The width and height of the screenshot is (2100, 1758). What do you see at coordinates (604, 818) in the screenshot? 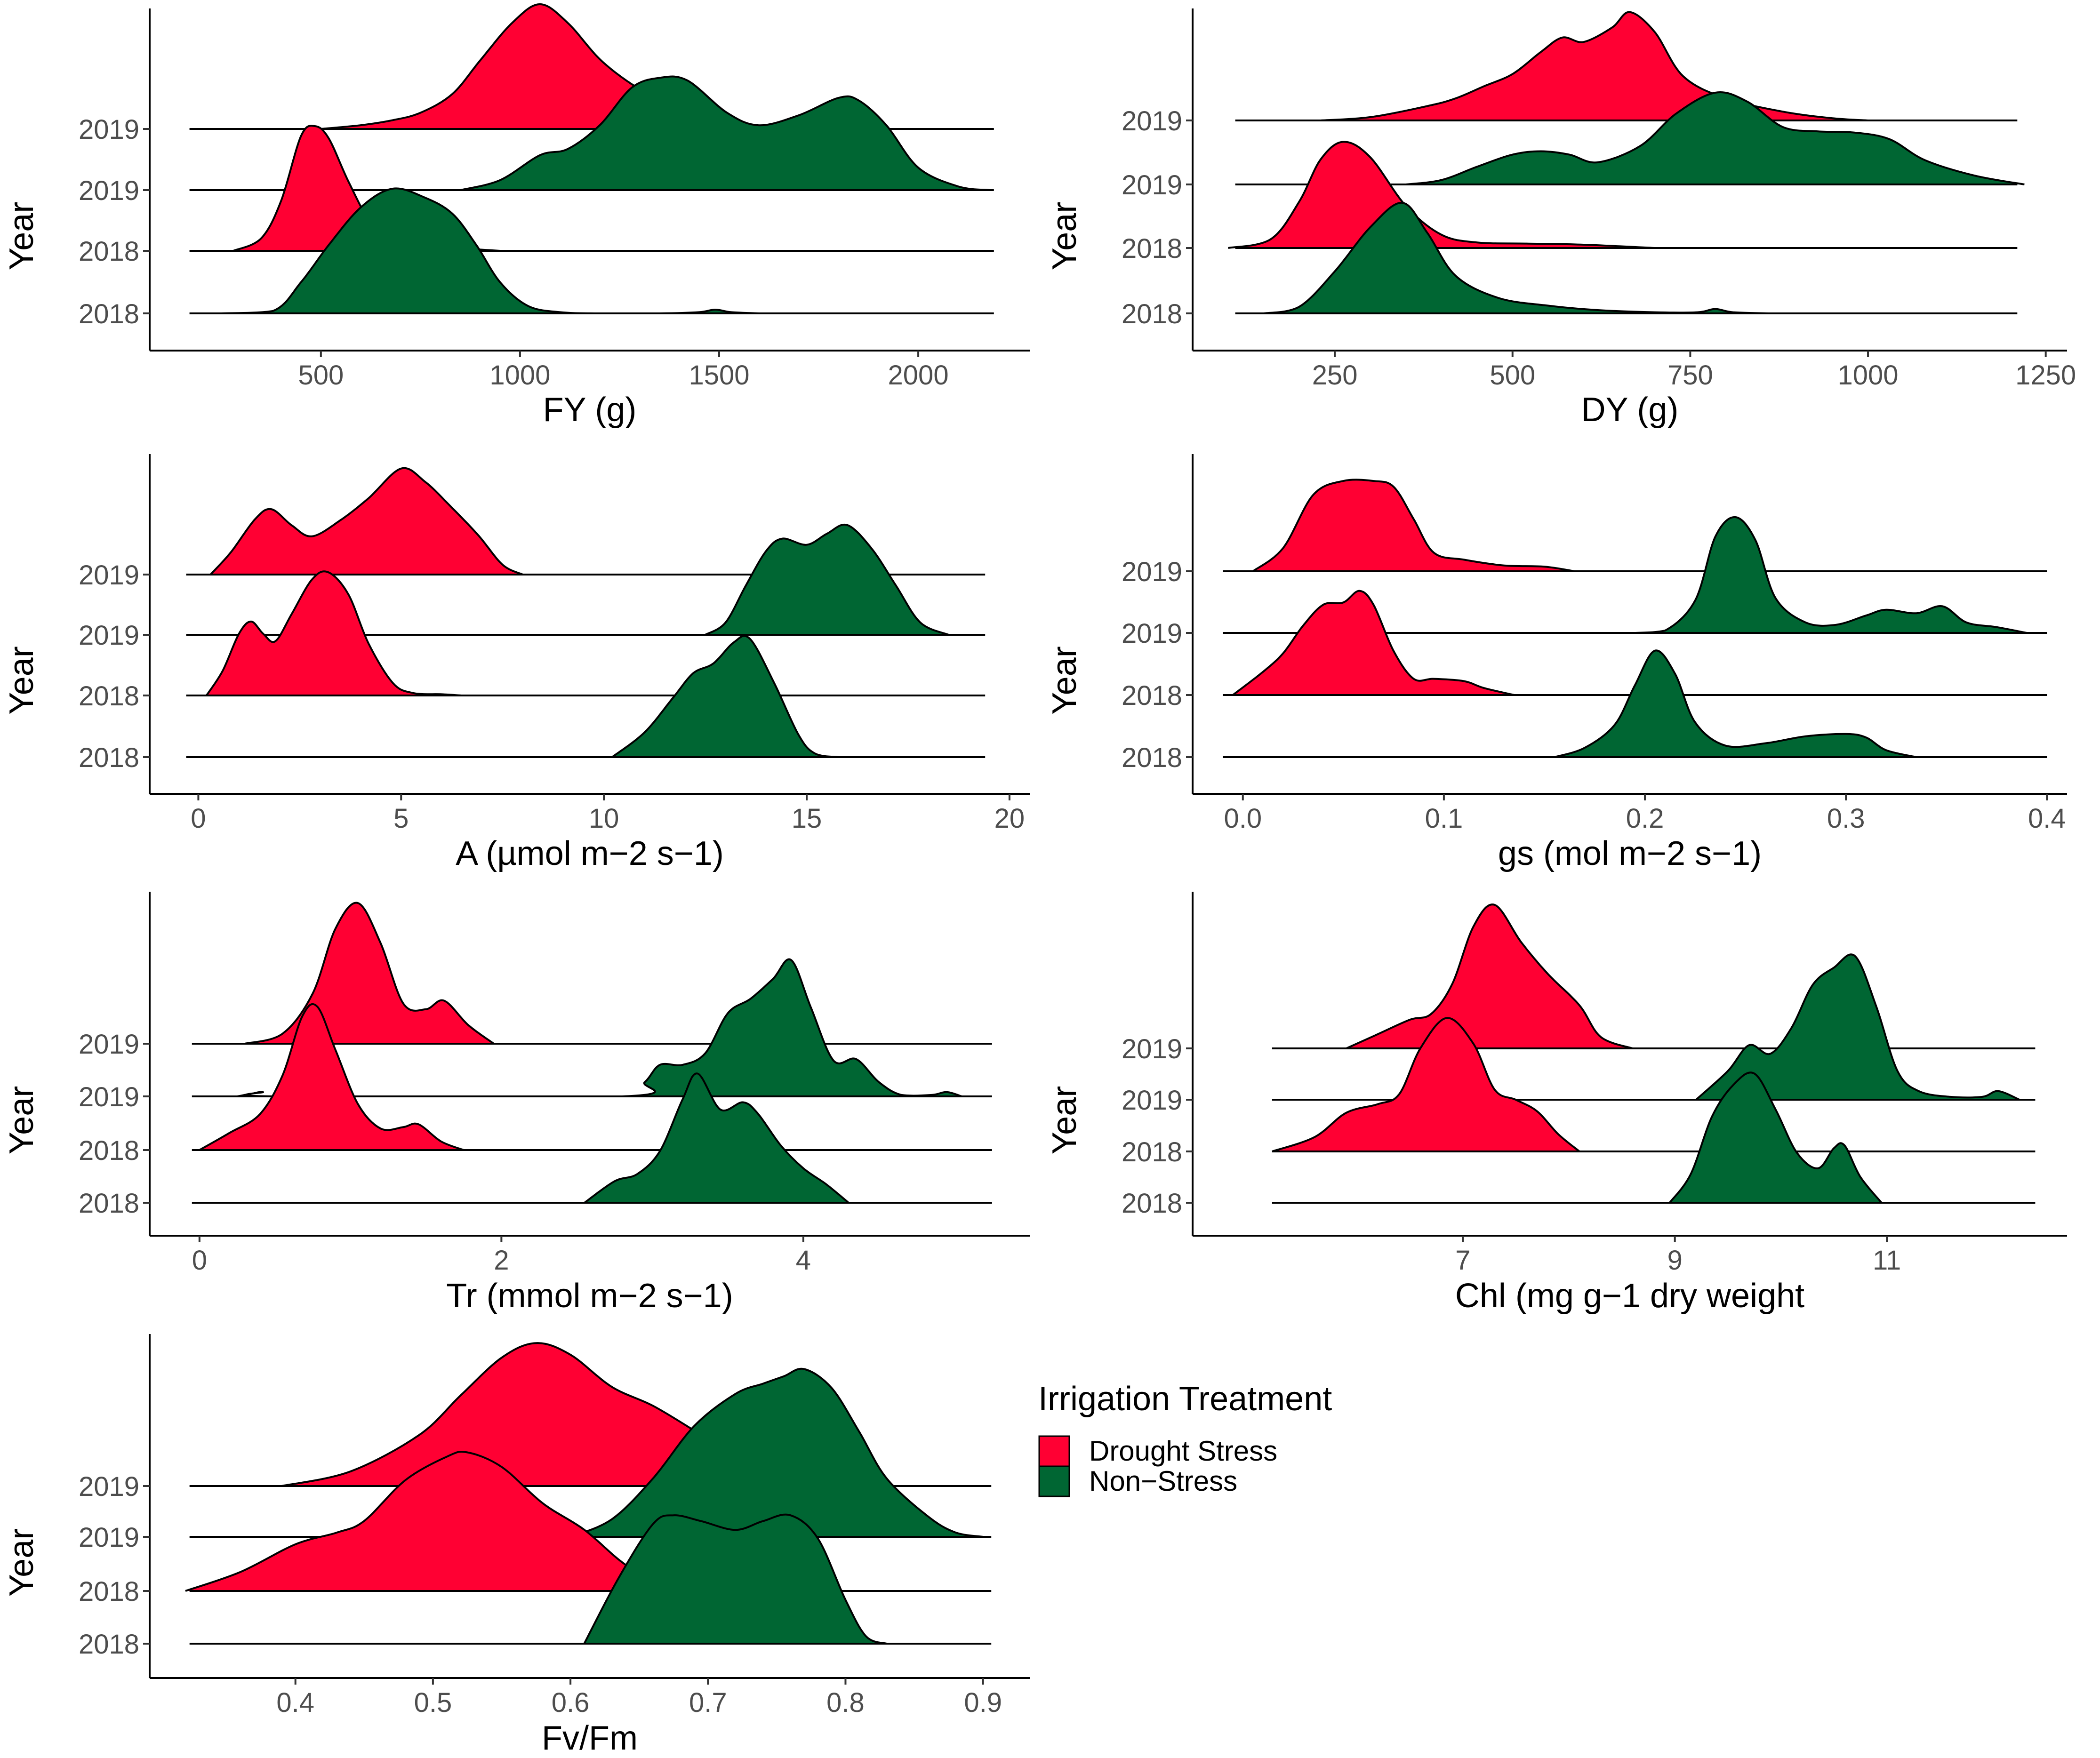
I see `x-tick-label: 10` at bounding box center [604, 818].